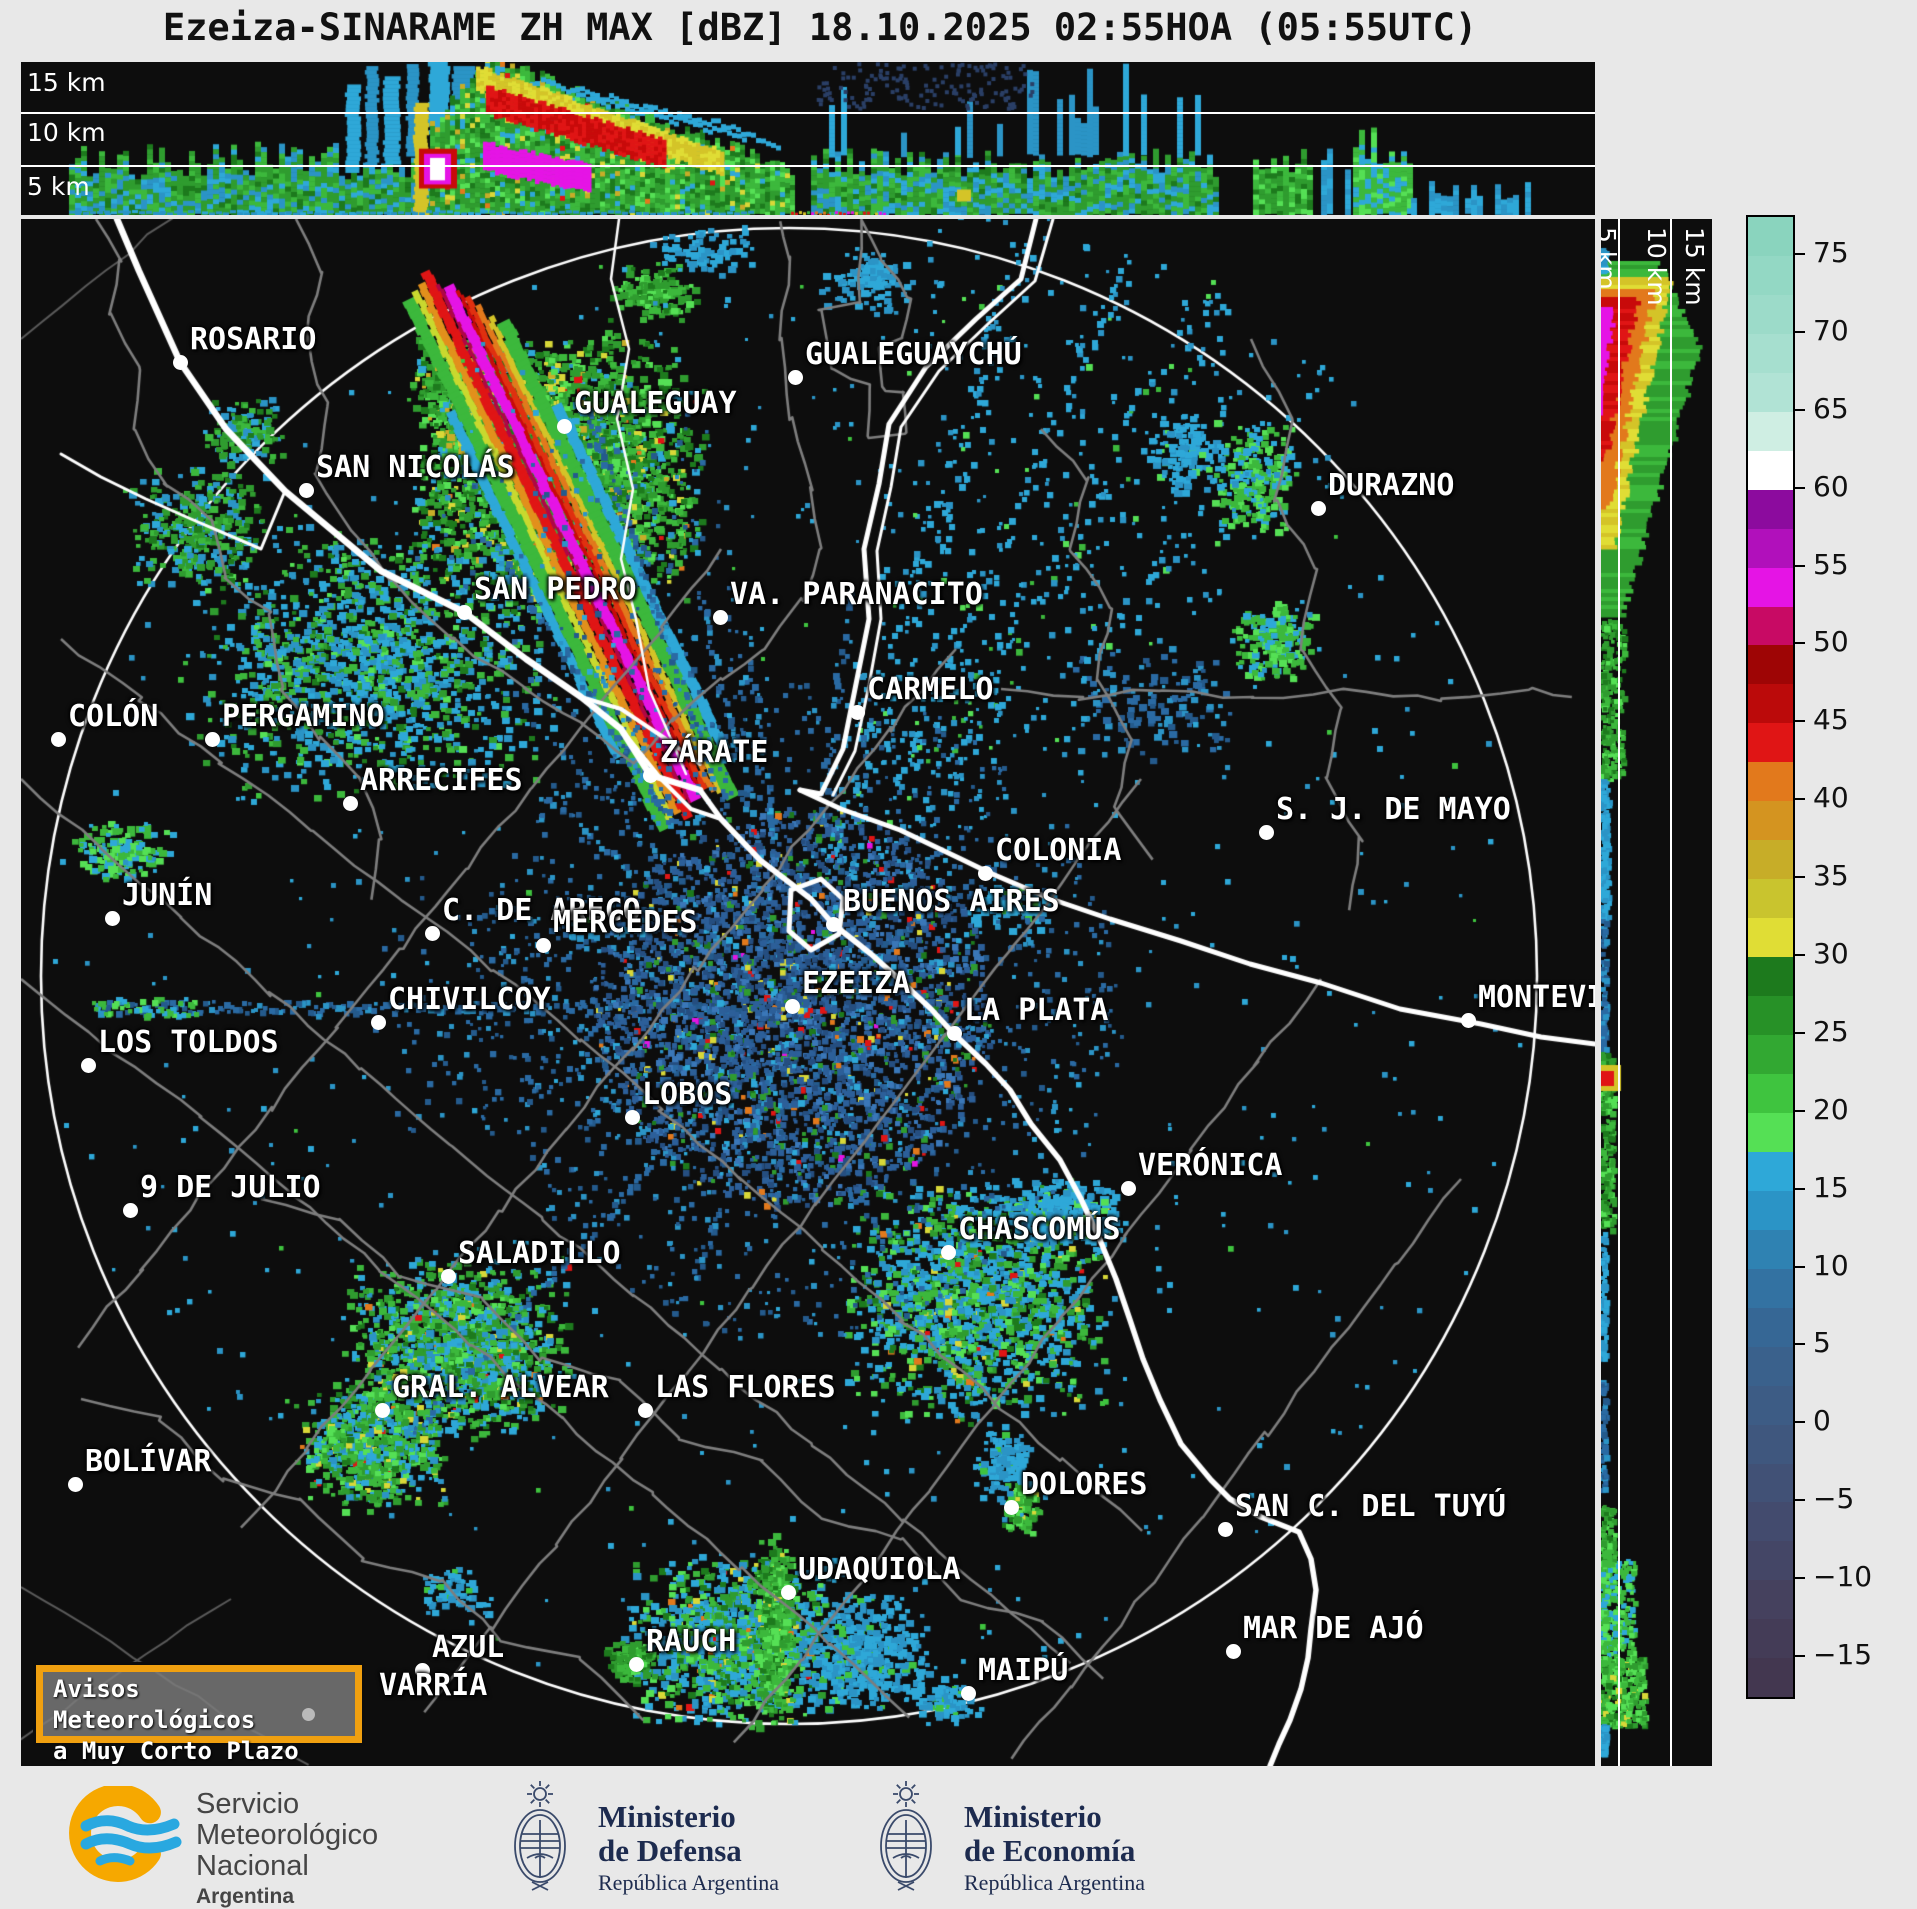 Image resolution: width=1917 pixels, height=1909 pixels. What do you see at coordinates (248, 1804) in the screenshot?
I see `smn-line: Servicio` at bounding box center [248, 1804].